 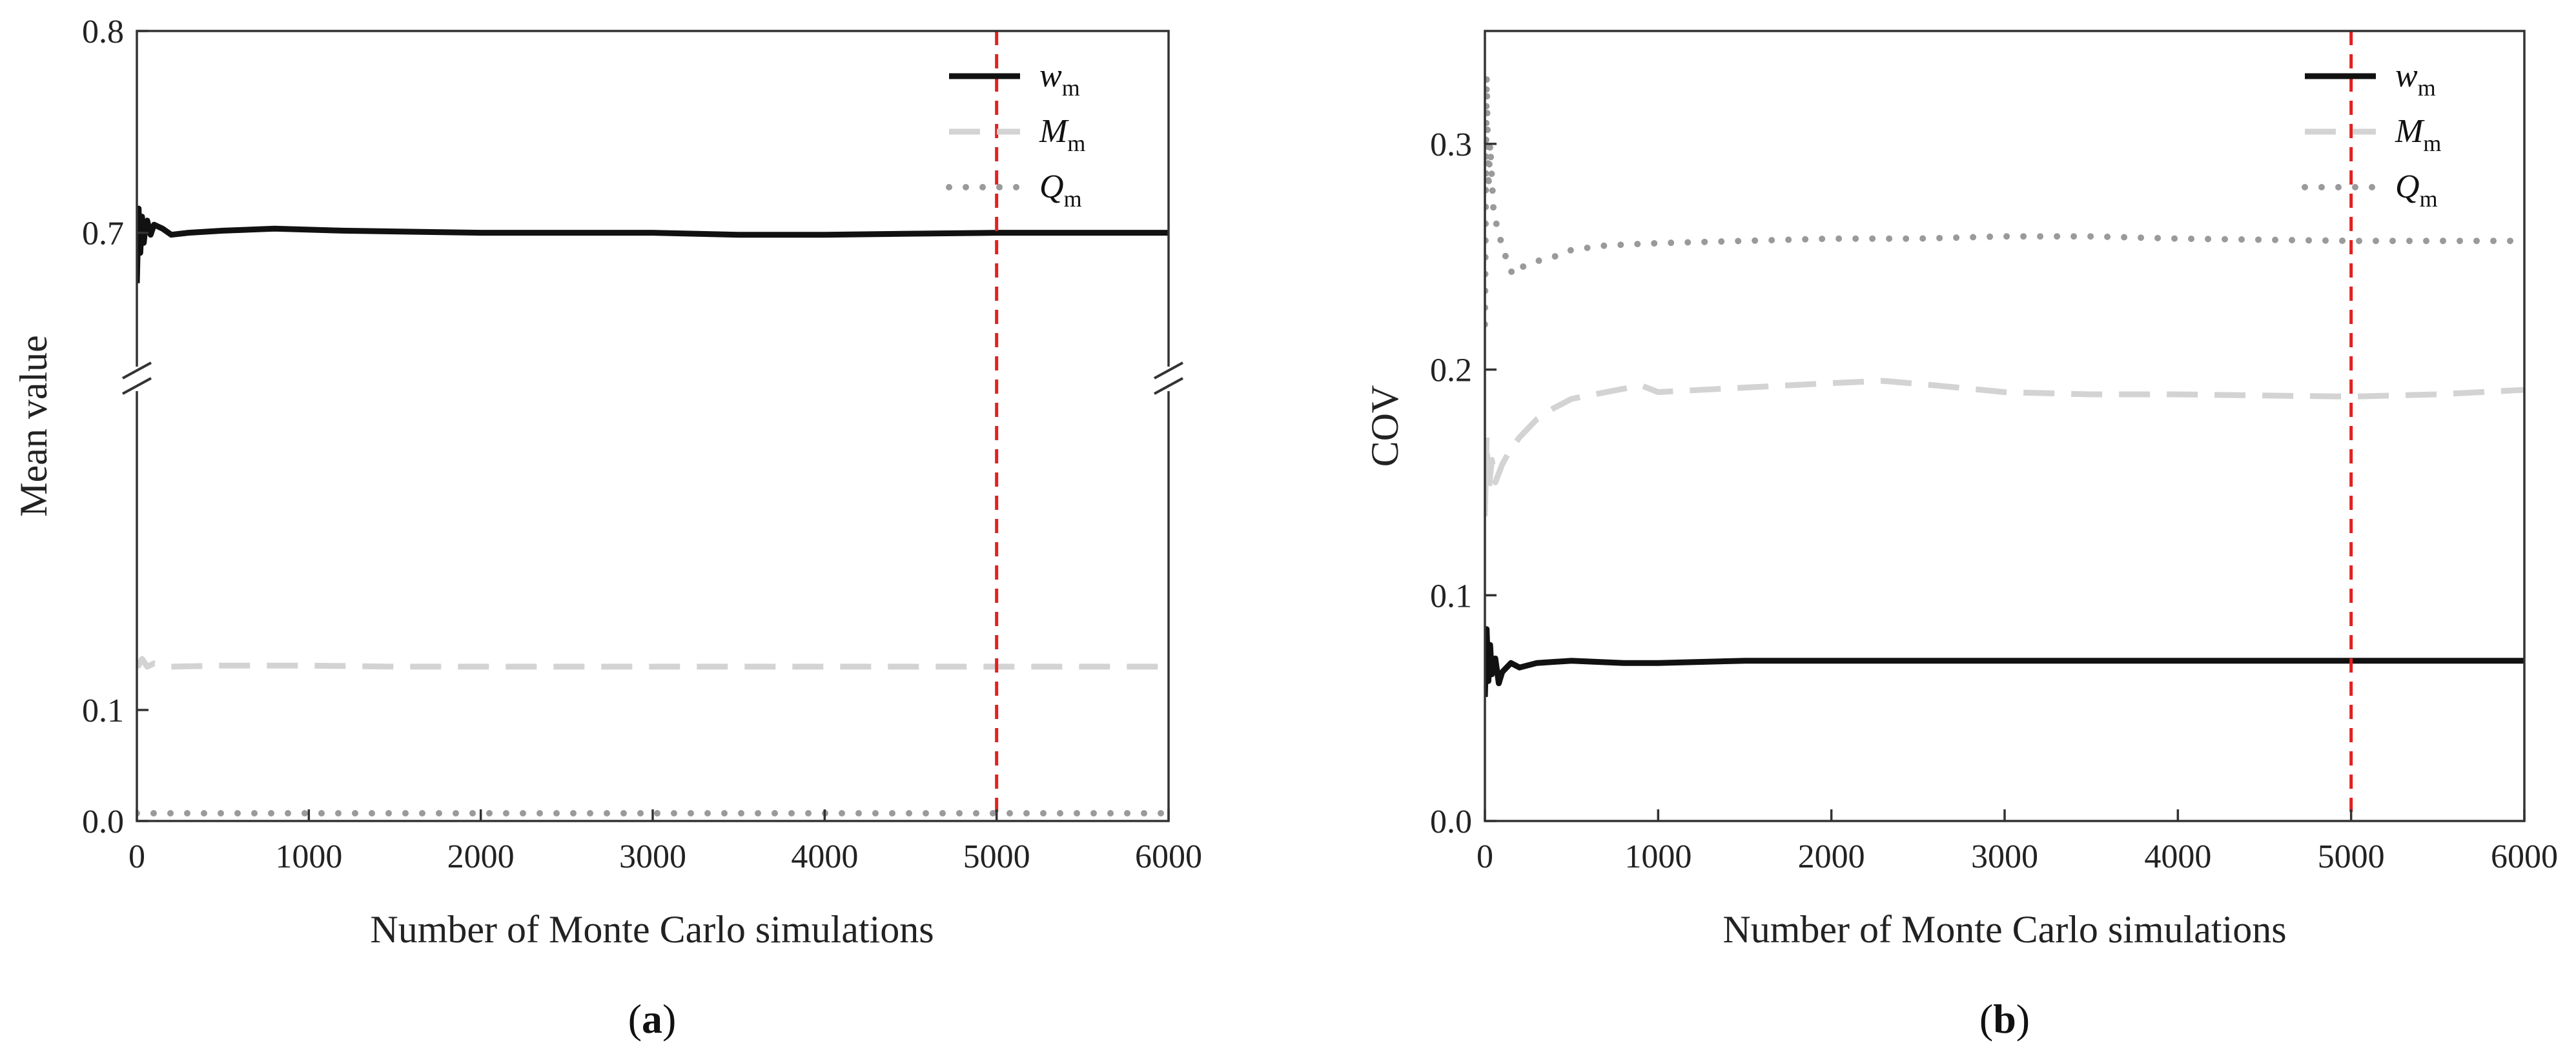 I want to click on panel-label-a-close: ), so click(x=669, y=1019).